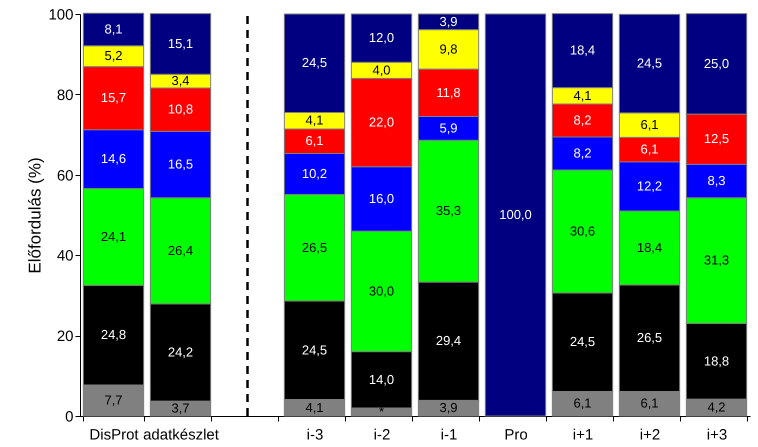  Describe the element at coordinates (381, 38) in the screenshot. I see `data-label: 12,0` at that location.